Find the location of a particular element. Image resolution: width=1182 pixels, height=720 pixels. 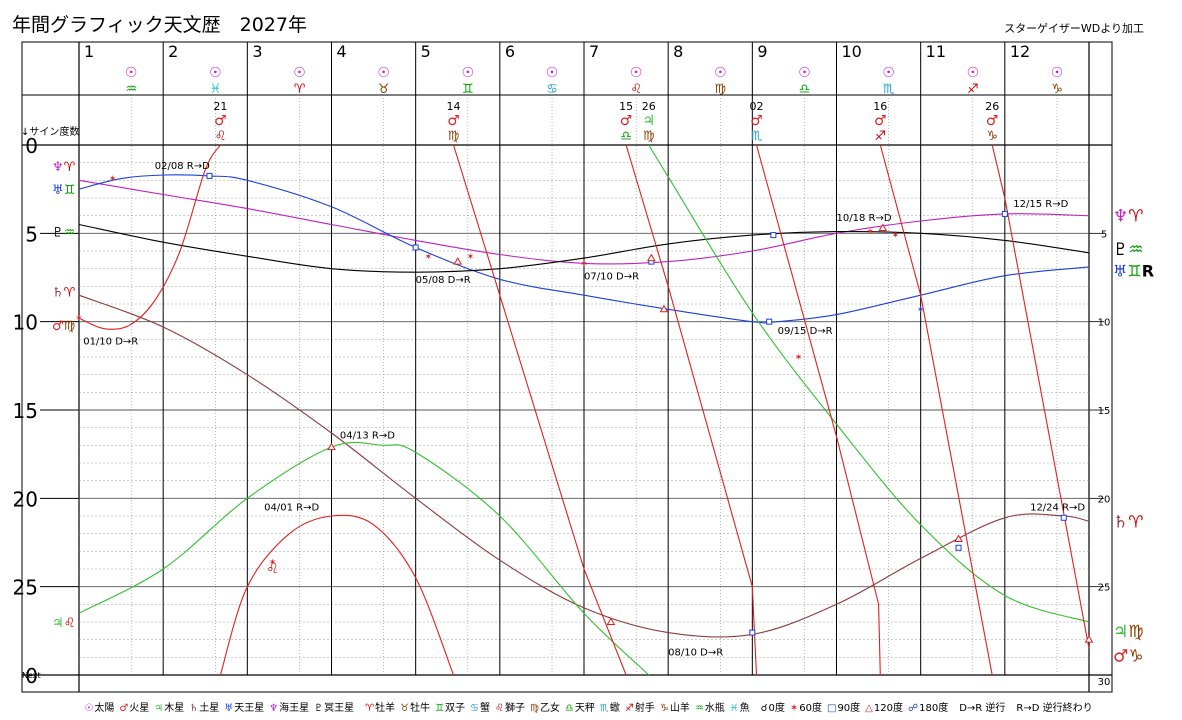

sign-icon: ♎ is located at coordinates (805, 89).